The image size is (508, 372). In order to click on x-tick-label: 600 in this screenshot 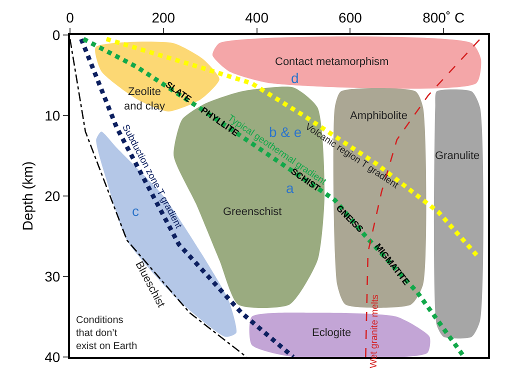, I will do `click(350, 17)`.